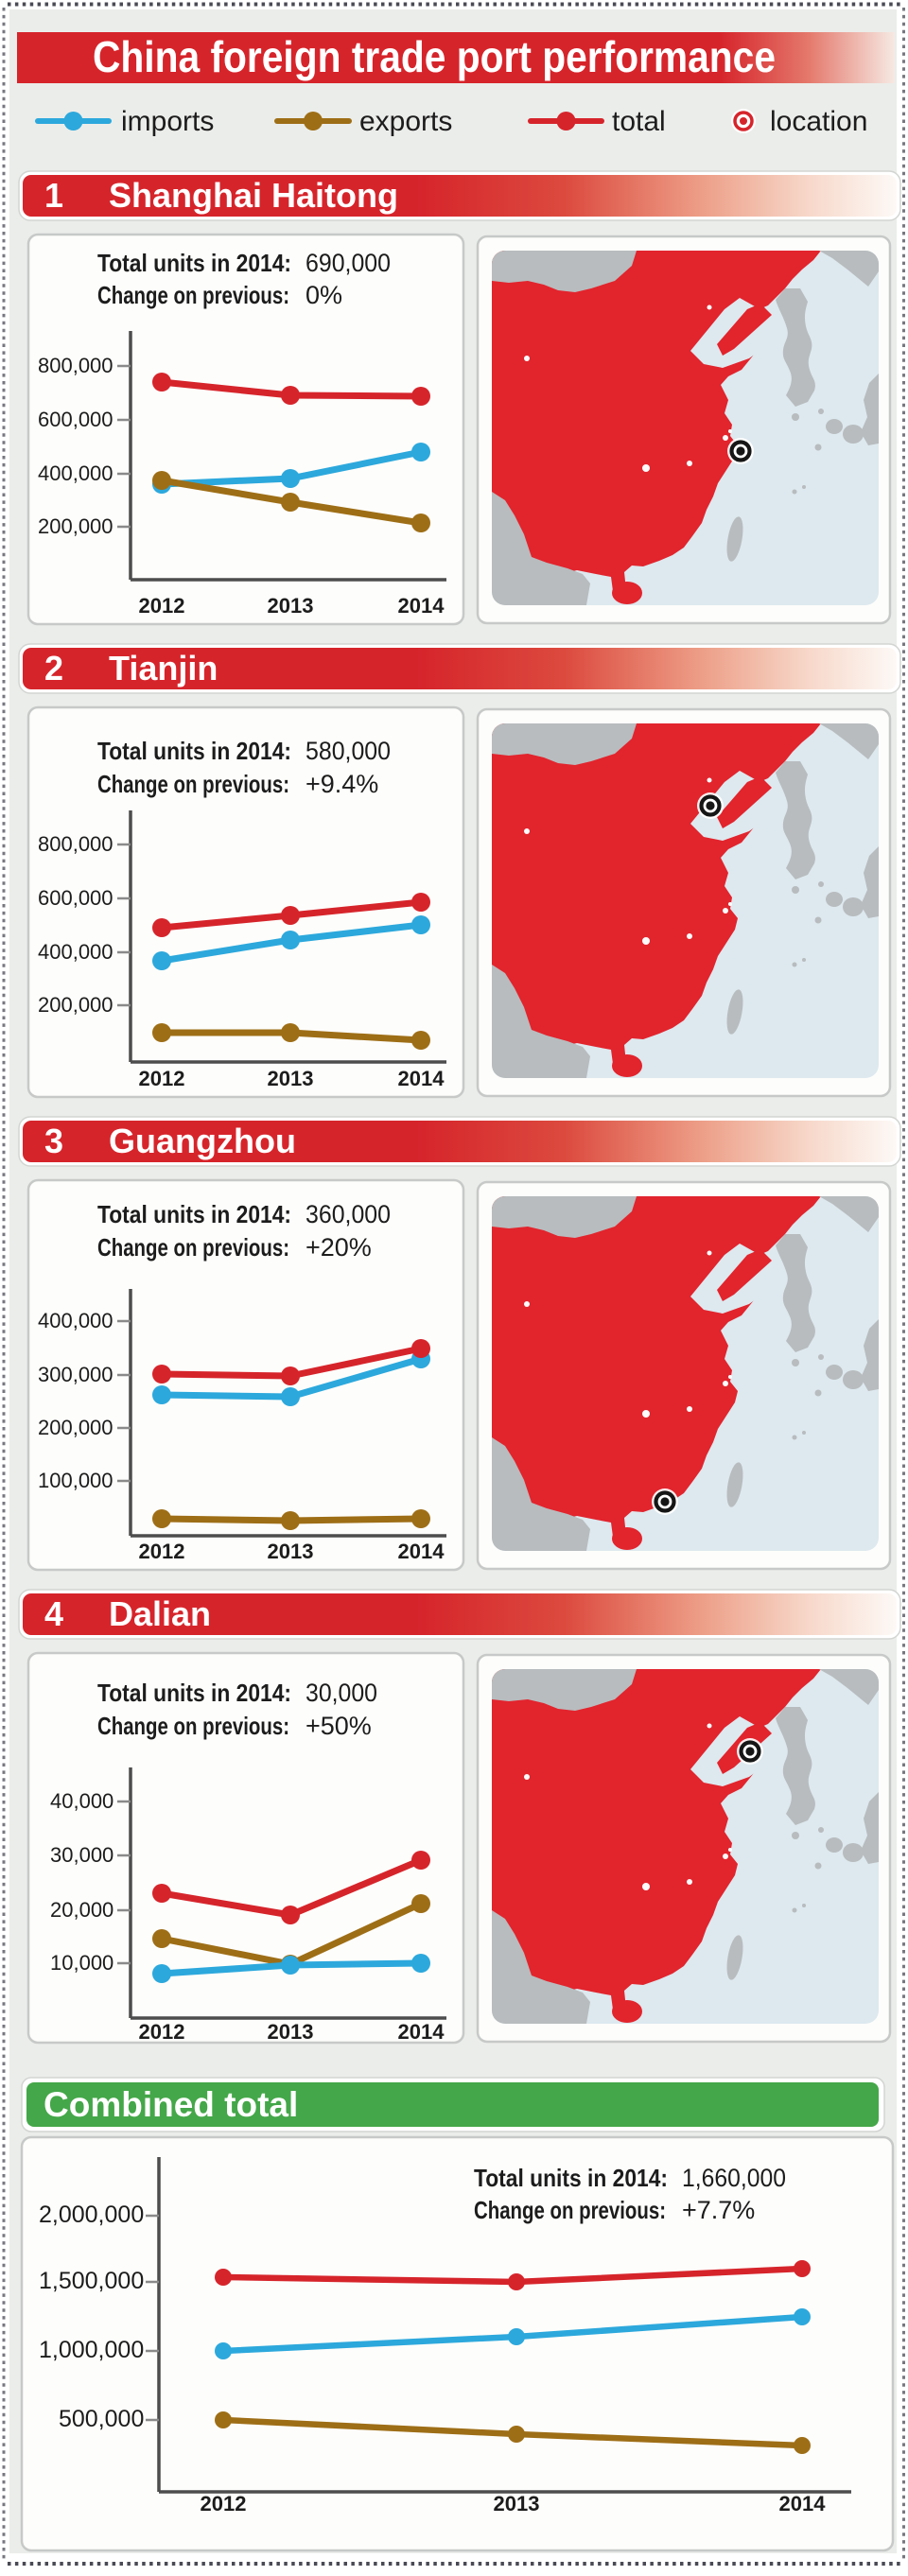 The width and height of the screenshot is (908, 2576). What do you see at coordinates (163, 668) in the screenshot?
I see `svg-text: Tianjin` at bounding box center [163, 668].